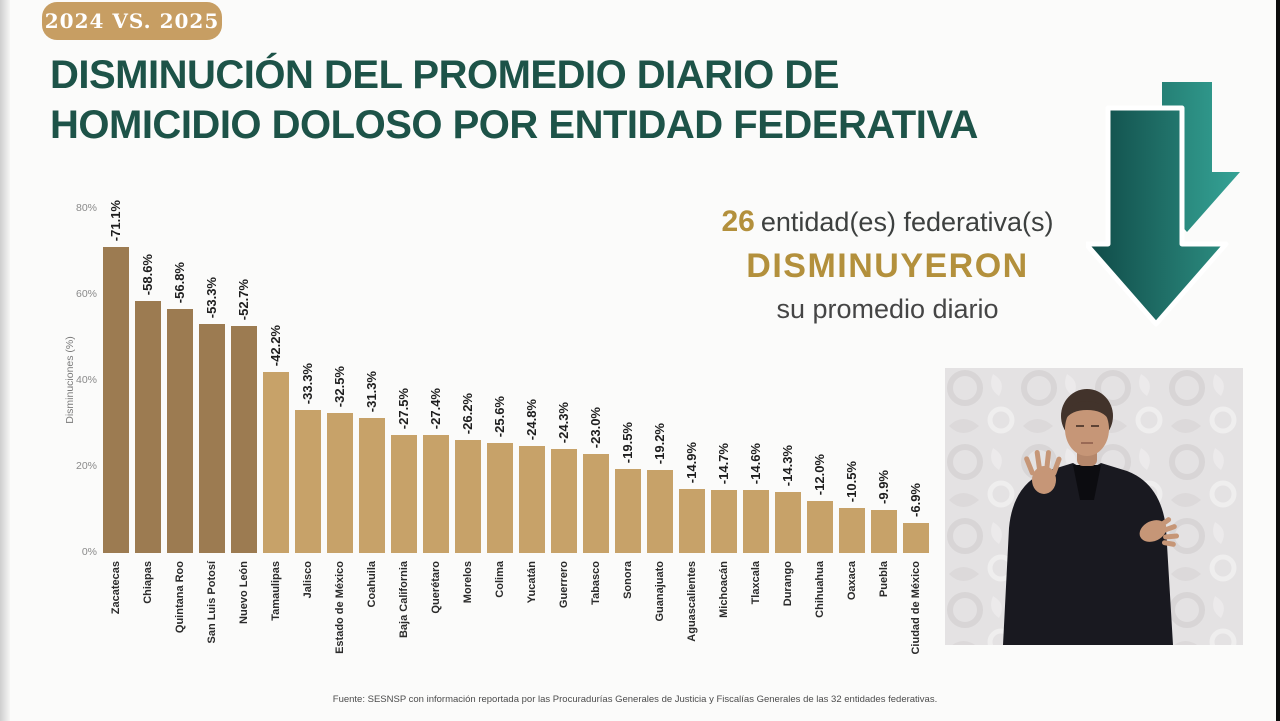 The image size is (1280, 721). I want to click on x-axis-label: Sonora, so click(628, 580).